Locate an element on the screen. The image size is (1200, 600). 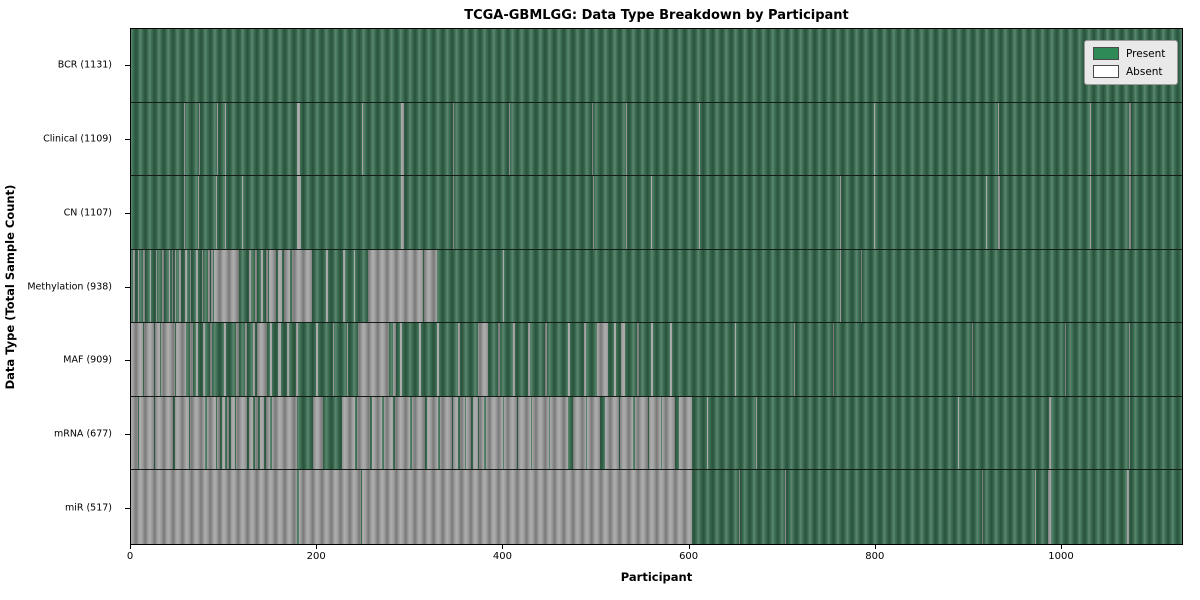
y-tick-label: MAF (909) is located at coordinates (87, 360).